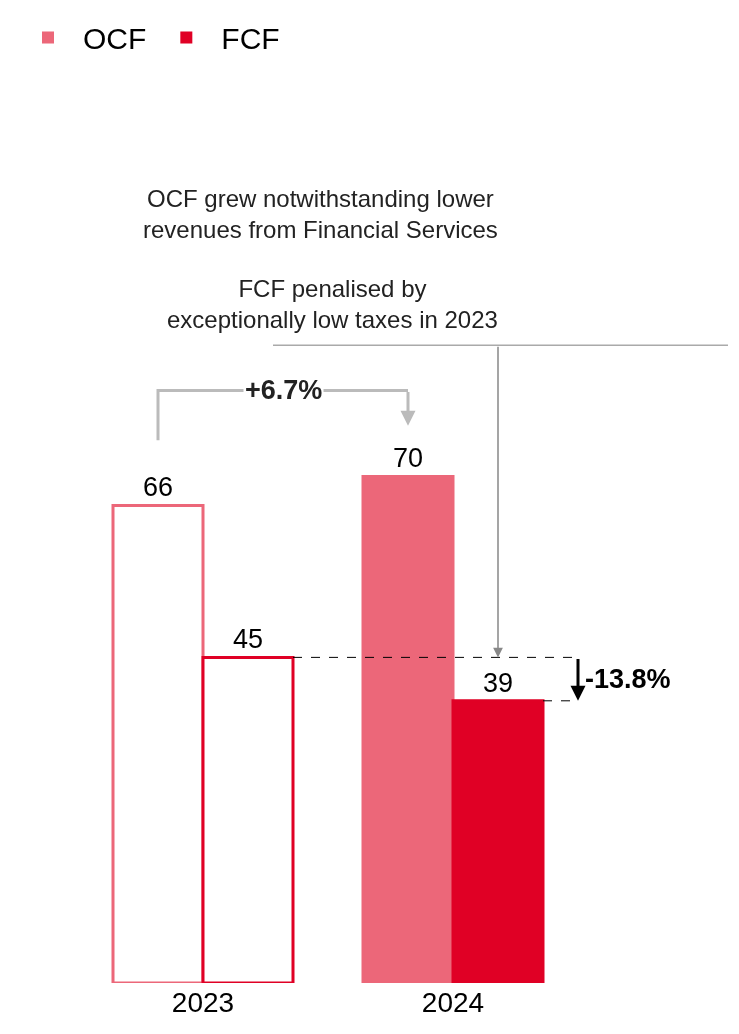  I want to click on text: OCF grew notwithstanding lower revenues from Financial Services, so click(320, 214).